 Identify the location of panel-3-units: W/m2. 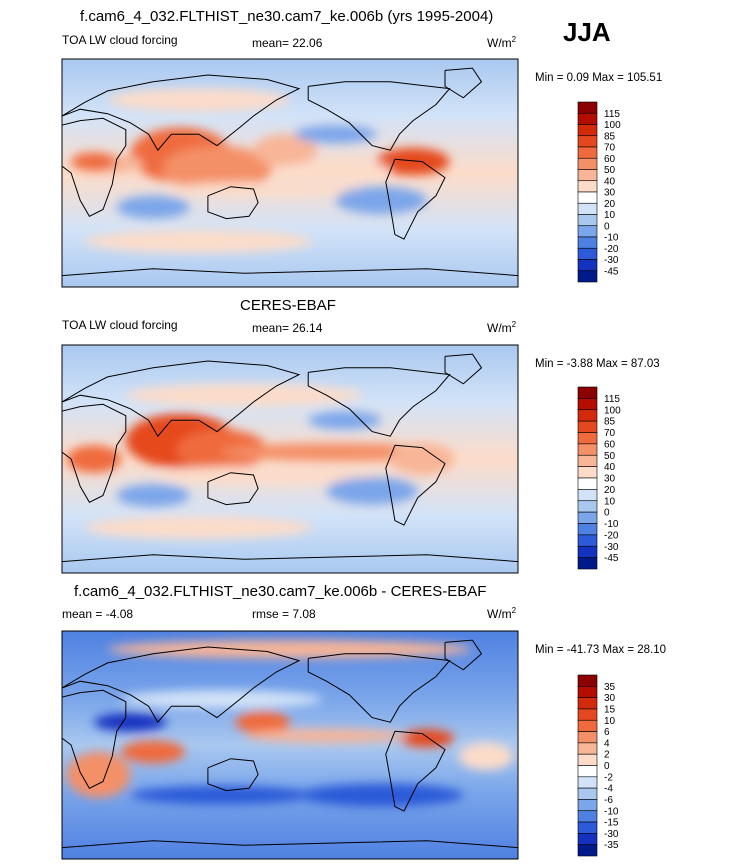
(502, 613).